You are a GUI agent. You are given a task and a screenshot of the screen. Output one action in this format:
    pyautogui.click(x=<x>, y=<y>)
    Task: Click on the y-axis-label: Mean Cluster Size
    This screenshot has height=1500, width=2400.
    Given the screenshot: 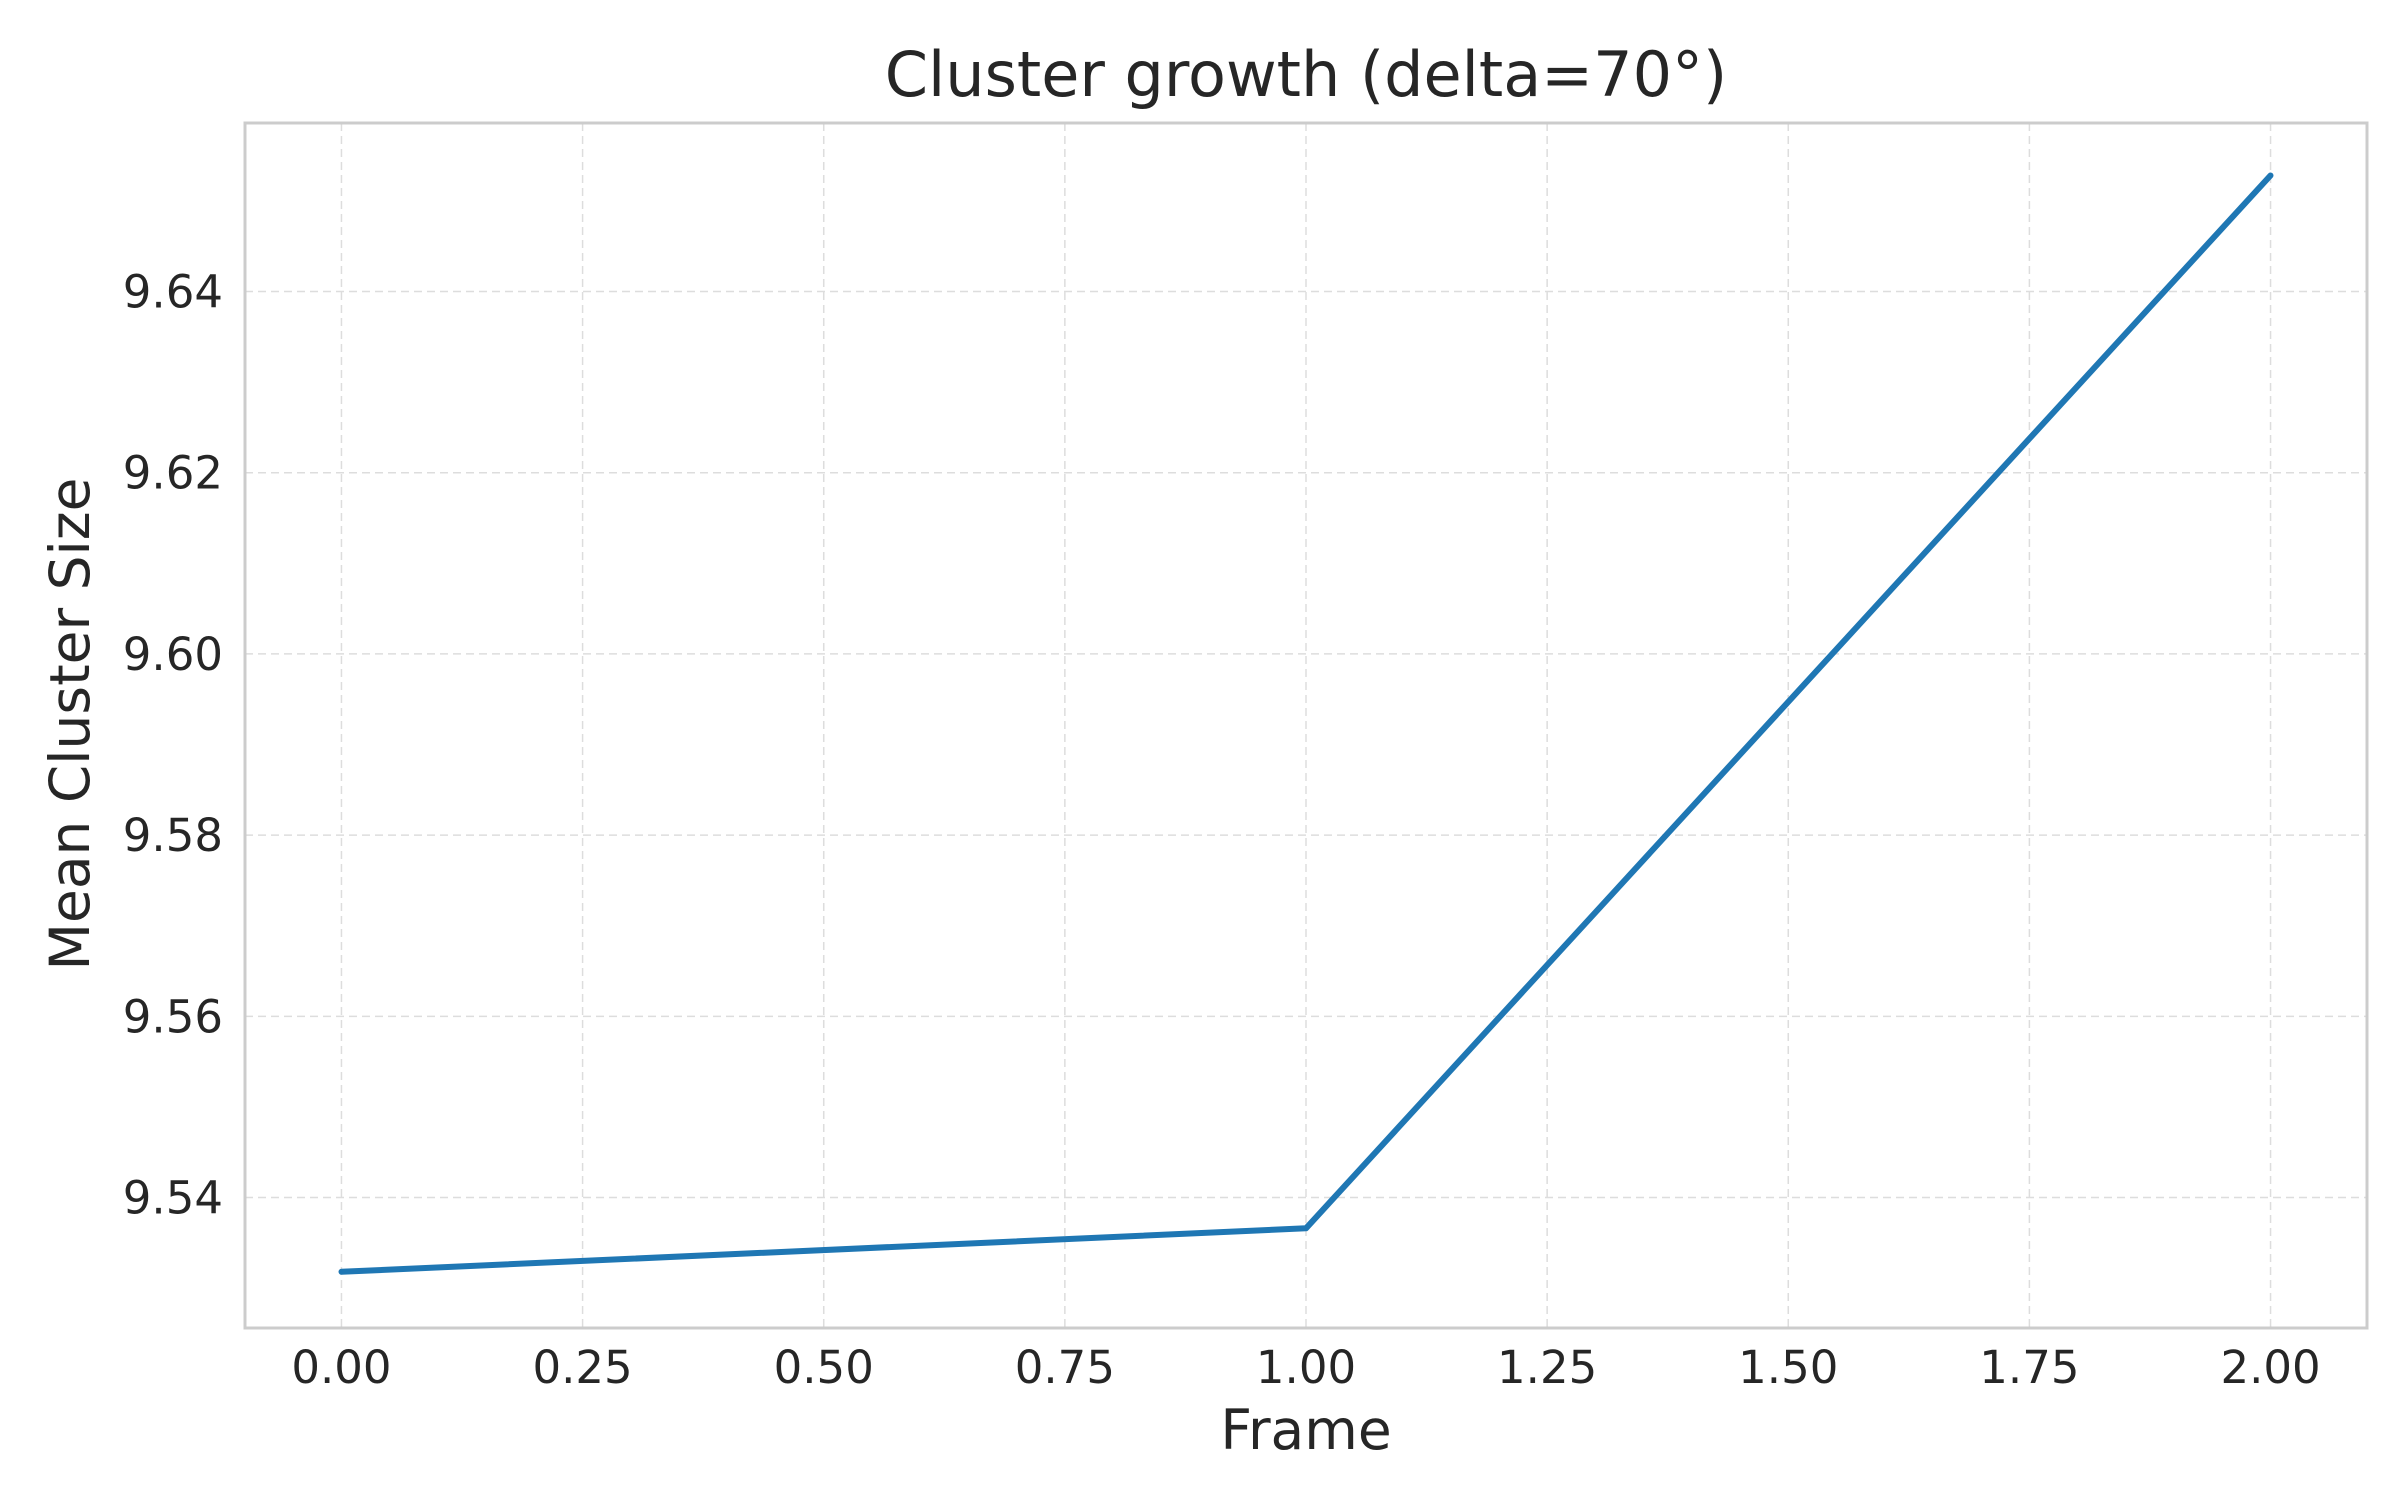 What is the action you would take?
    pyautogui.click(x=70, y=724)
    